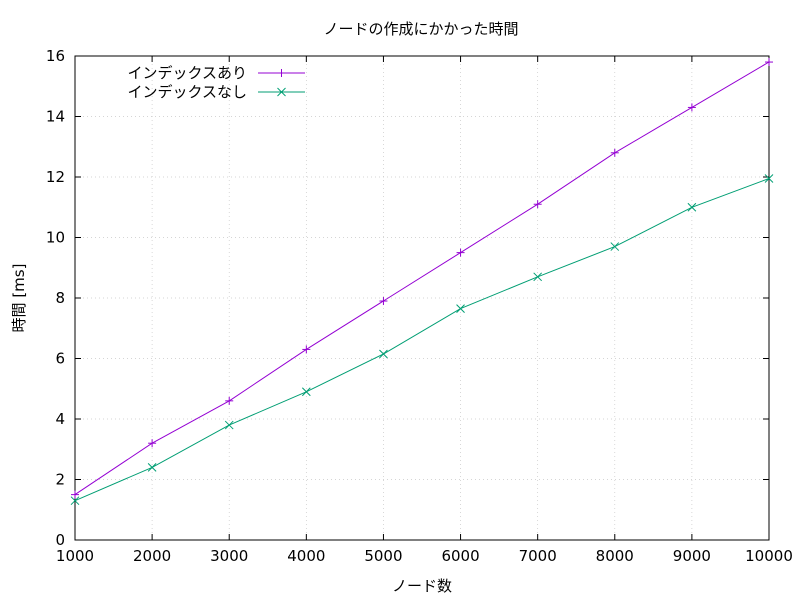 The image size is (800, 600). Describe the element at coordinates (55, 56) in the screenshot. I see `y-tick-label: 16` at that location.